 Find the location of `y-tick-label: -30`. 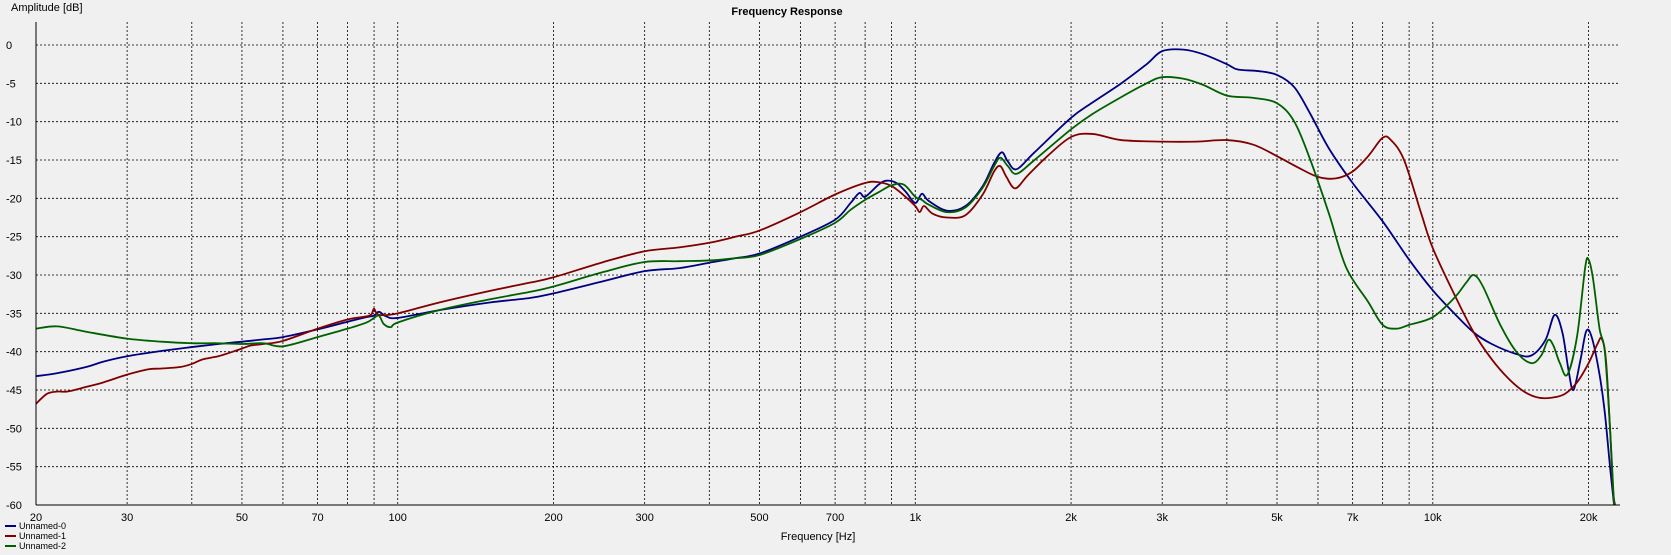

y-tick-label: -30 is located at coordinates (14, 276).